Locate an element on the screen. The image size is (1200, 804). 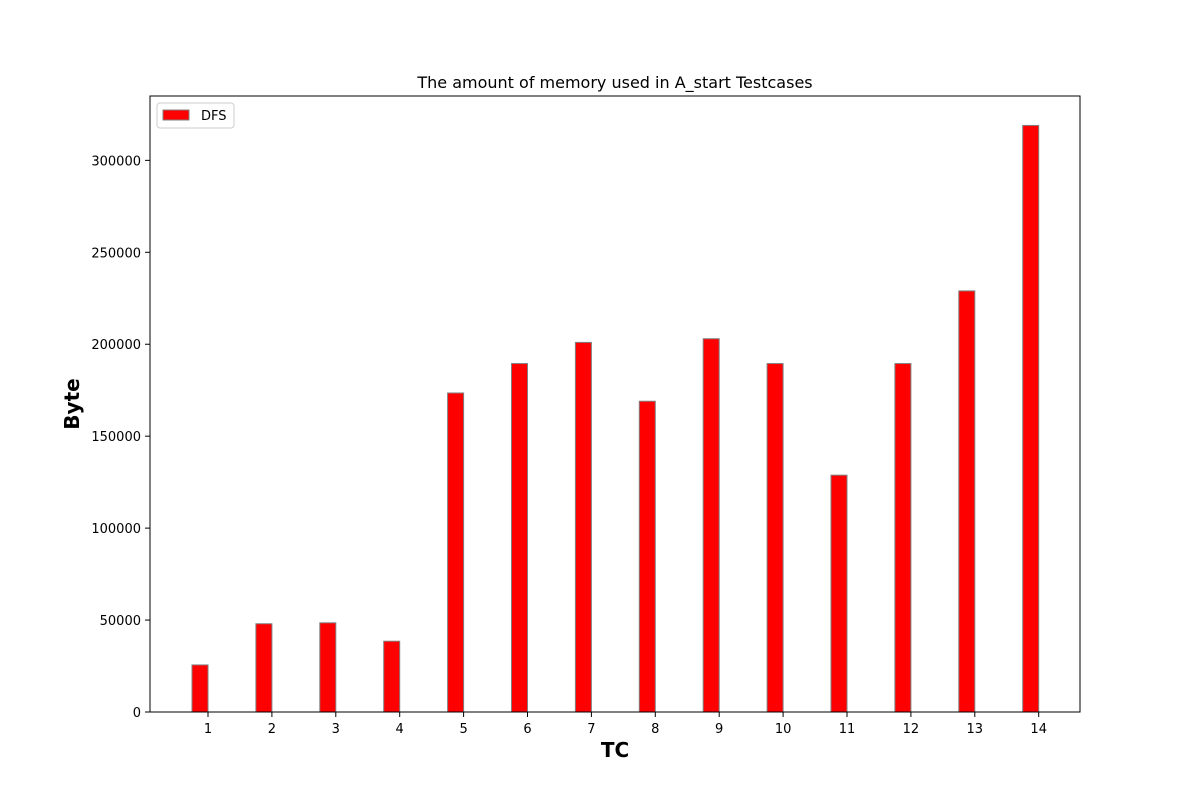
x-tick-label: 10 is located at coordinates (783, 729).